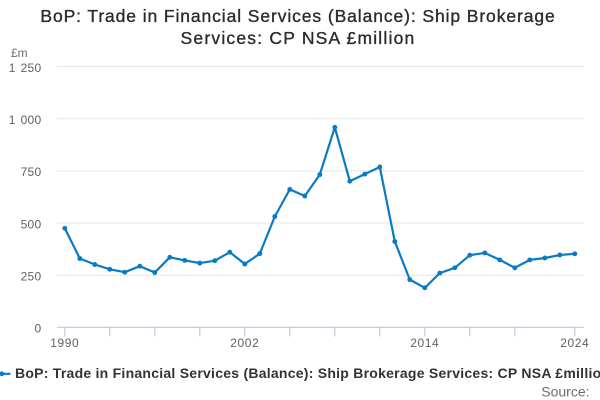  I want to click on svg-text: 2024, so click(574, 343).